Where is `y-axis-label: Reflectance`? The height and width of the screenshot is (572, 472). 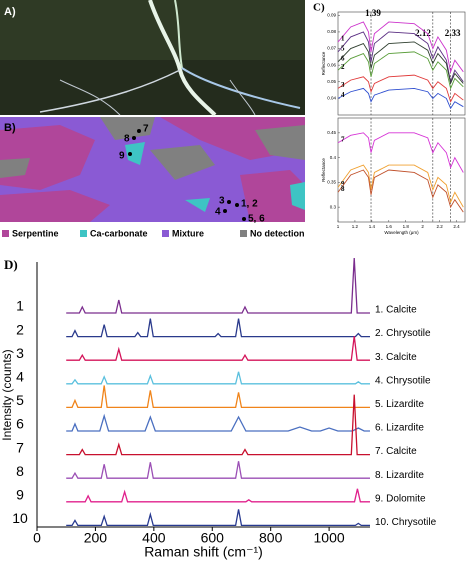 y-axis-label: Reflectance is located at coordinates (323, 63).